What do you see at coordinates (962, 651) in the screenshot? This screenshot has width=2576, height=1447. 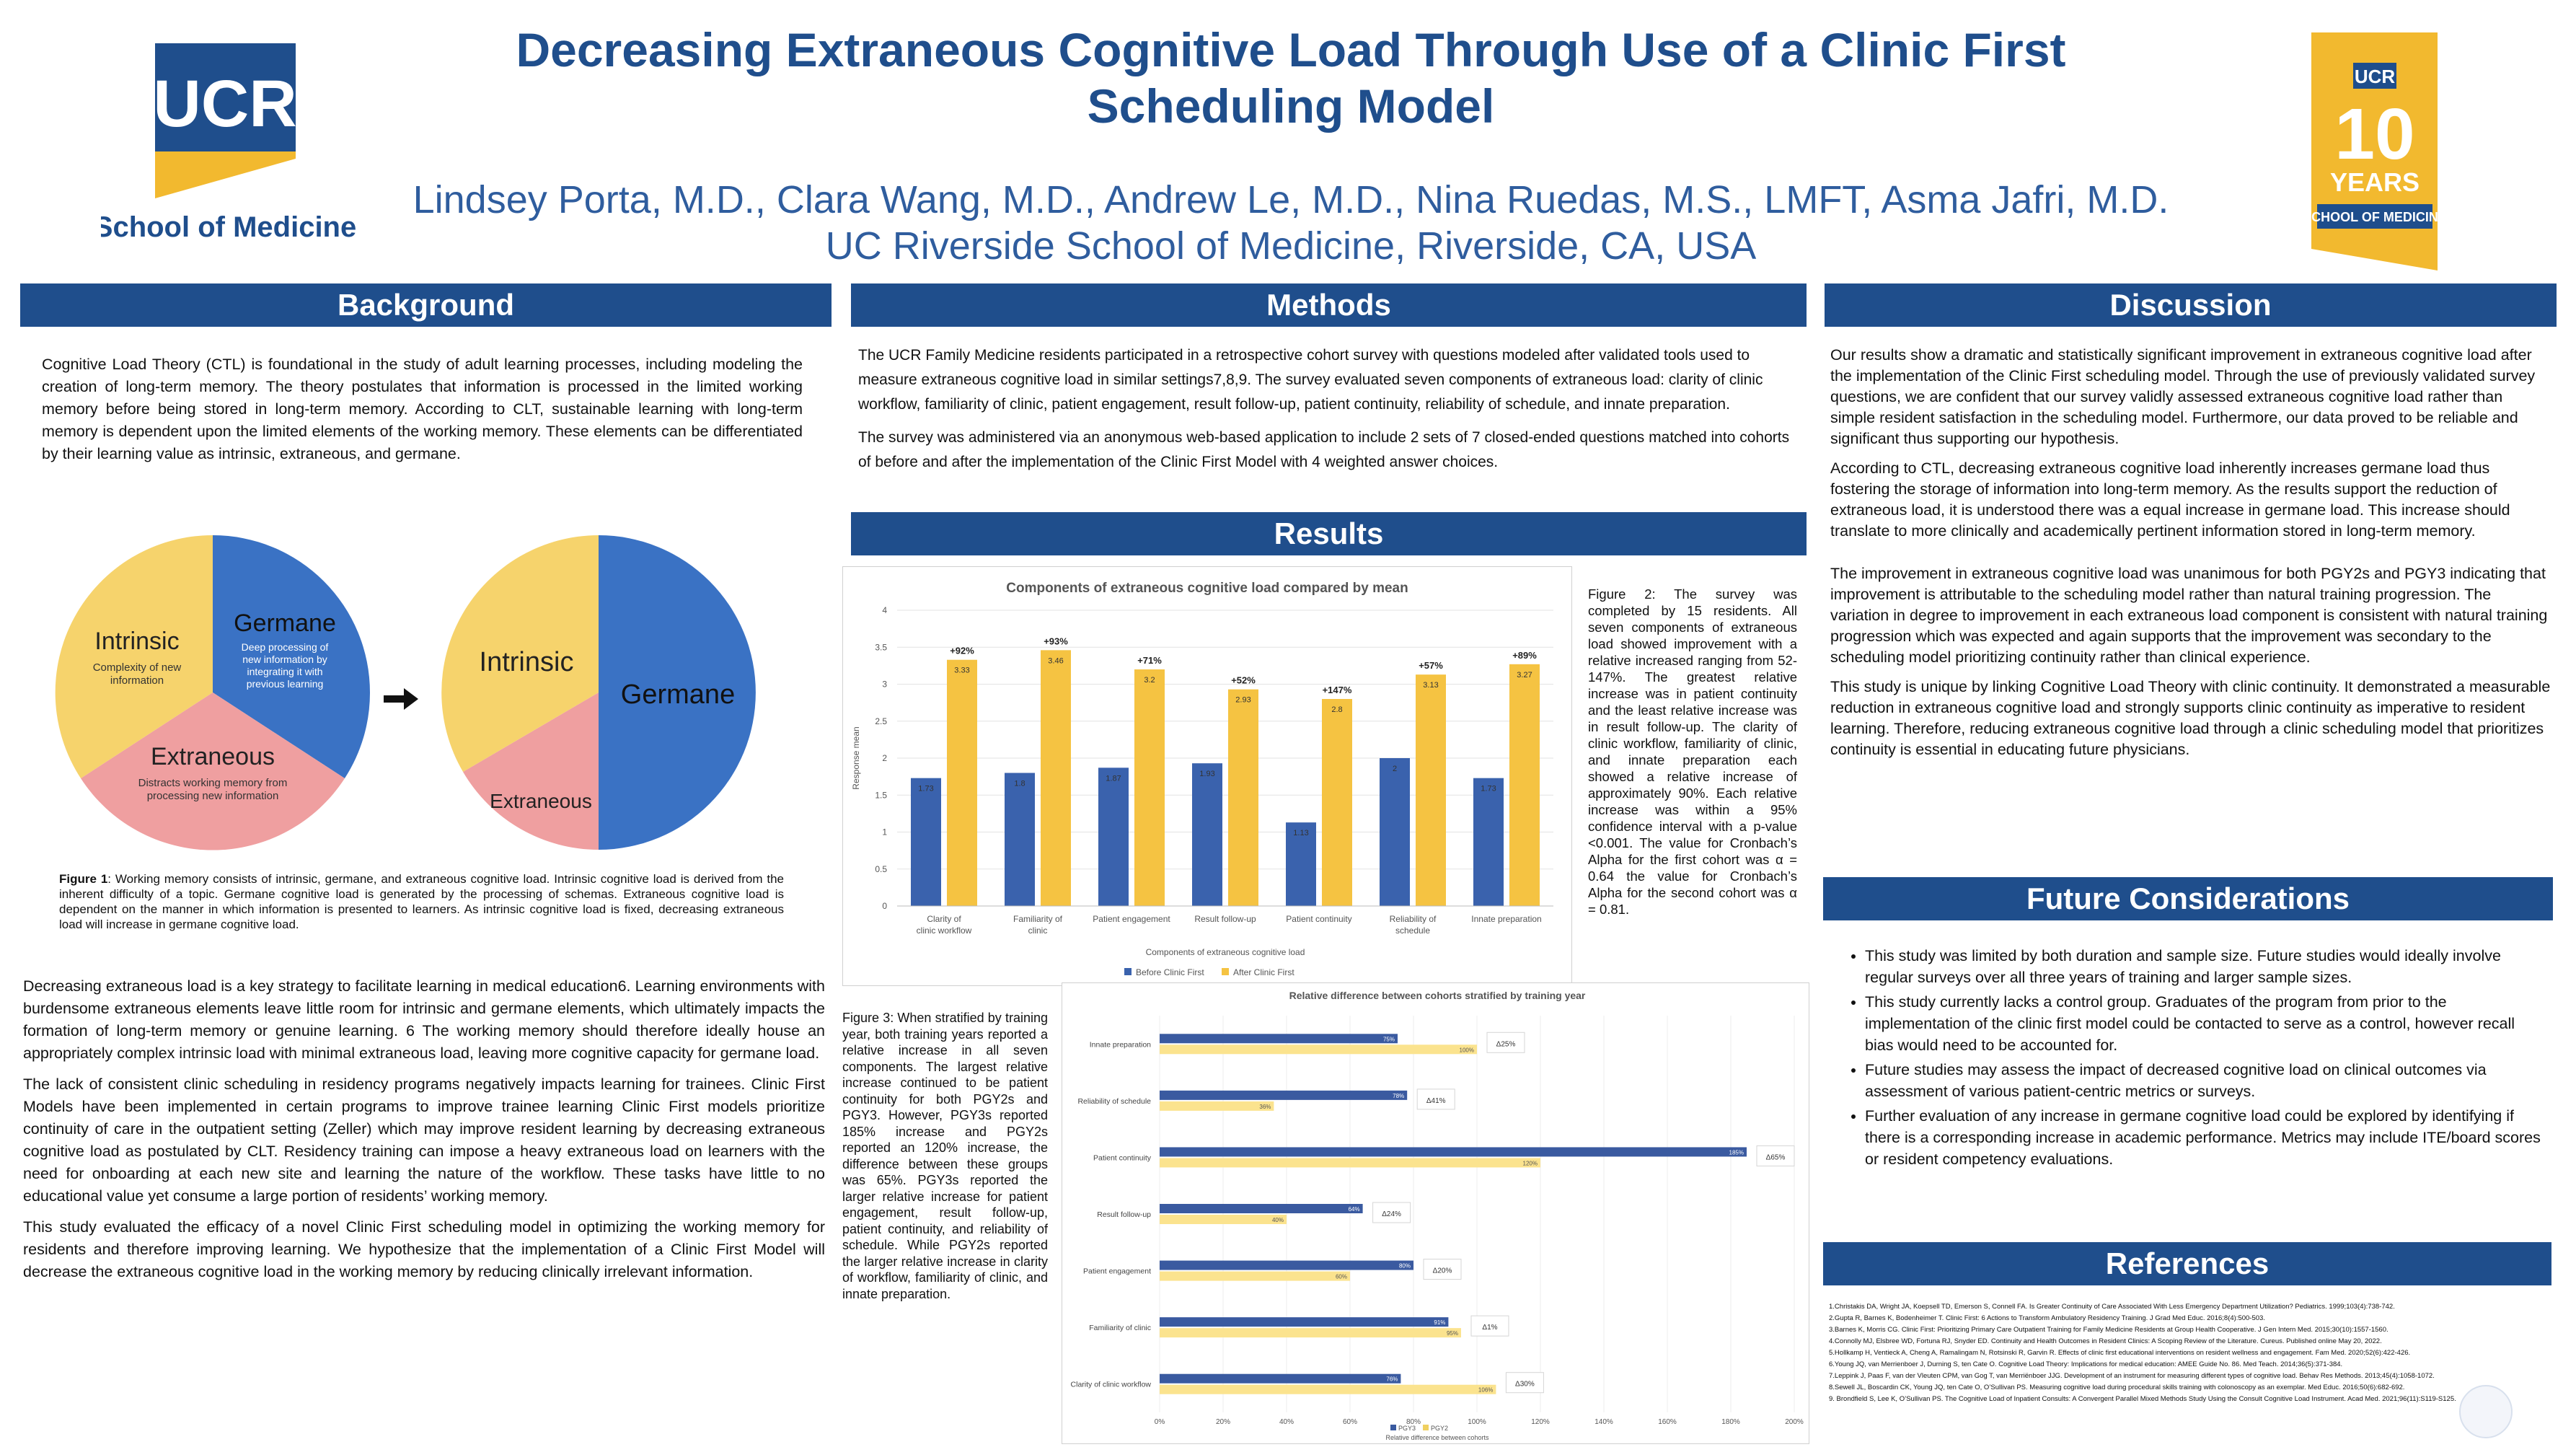 I see `chart1-annotation: +92%` at bounding box center [962, 651].